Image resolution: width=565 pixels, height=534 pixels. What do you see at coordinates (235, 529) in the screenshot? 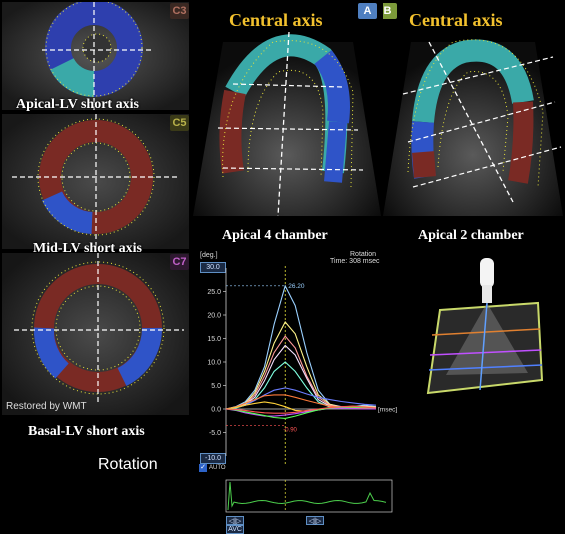
I see `avc-button: AVC` at bounding box center [235, 529].